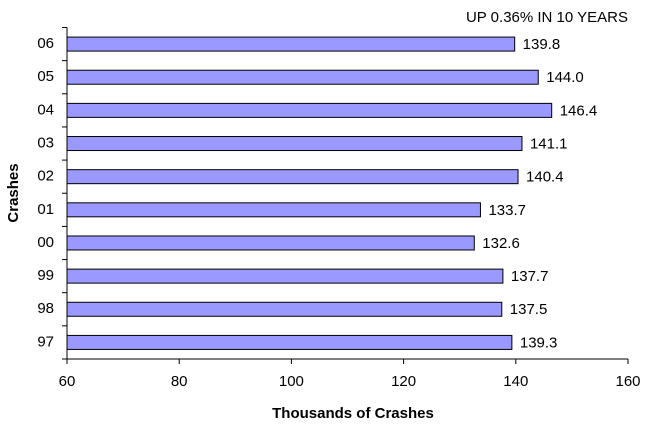  Describe the element at coordinates (45, 76) in the screenshot. I see `y-tick-label: 05` at that location.